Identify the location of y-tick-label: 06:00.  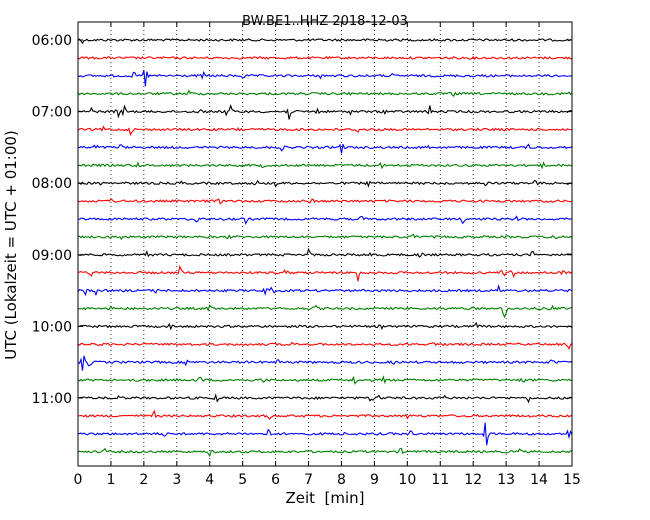
(52, 41).